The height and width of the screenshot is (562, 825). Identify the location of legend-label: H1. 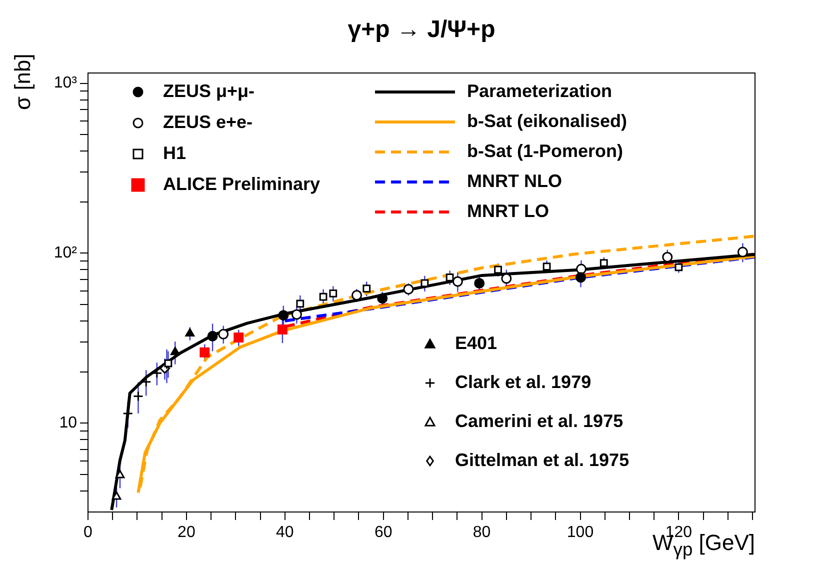
(174, 152).